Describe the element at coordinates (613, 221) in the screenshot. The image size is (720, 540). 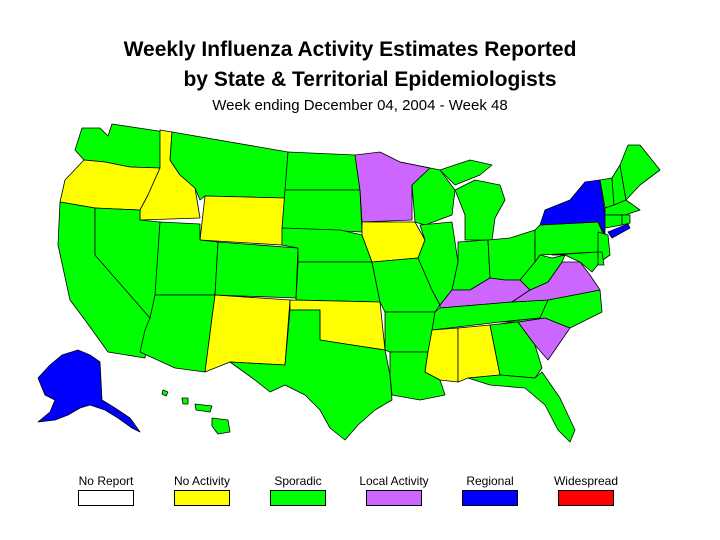
I see `state-connecticut` at that location.